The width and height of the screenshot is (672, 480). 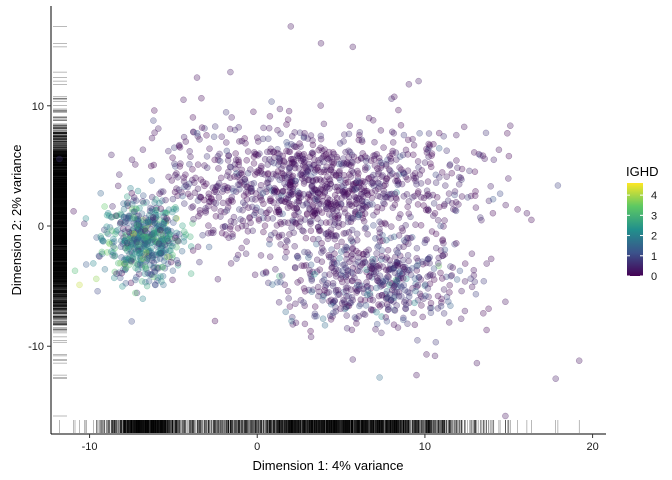 I want to click on x-rug-marks, so click(x=319, y=426).